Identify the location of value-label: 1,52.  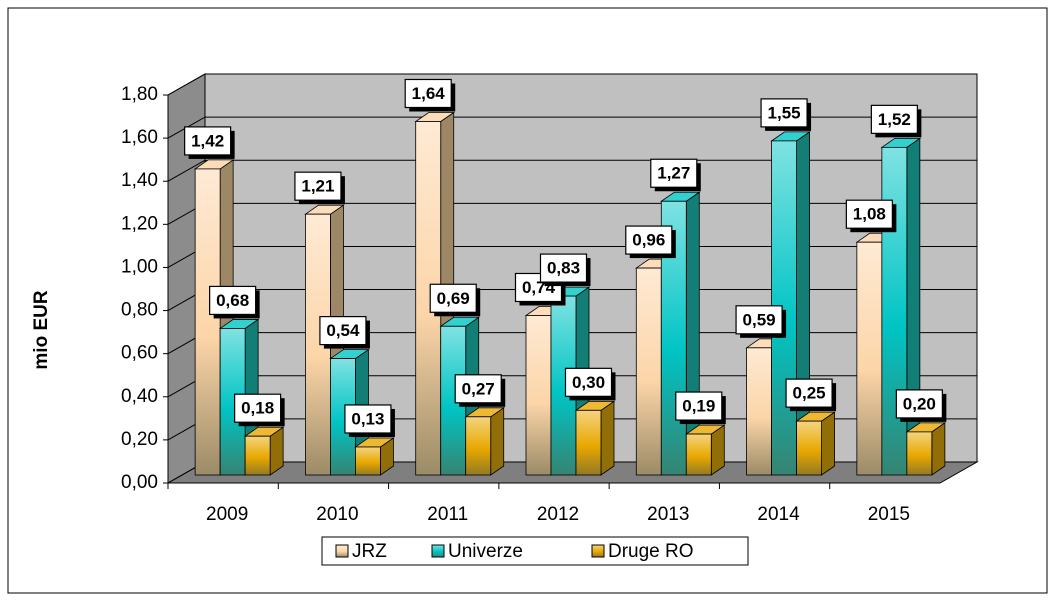
(894, 119).